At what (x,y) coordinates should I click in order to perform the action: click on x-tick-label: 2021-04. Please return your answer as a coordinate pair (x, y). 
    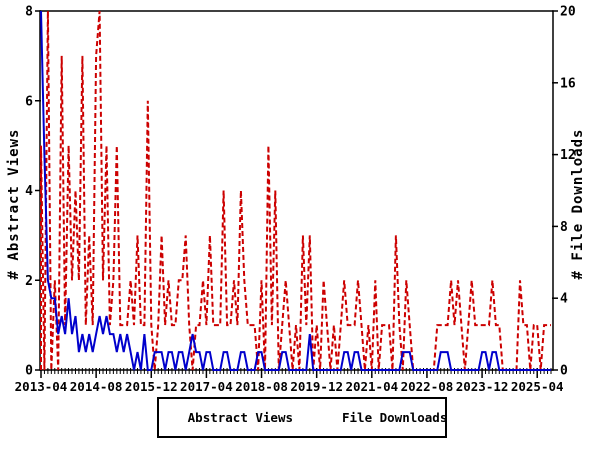
    Looking at the image, I should click on (371, 386).